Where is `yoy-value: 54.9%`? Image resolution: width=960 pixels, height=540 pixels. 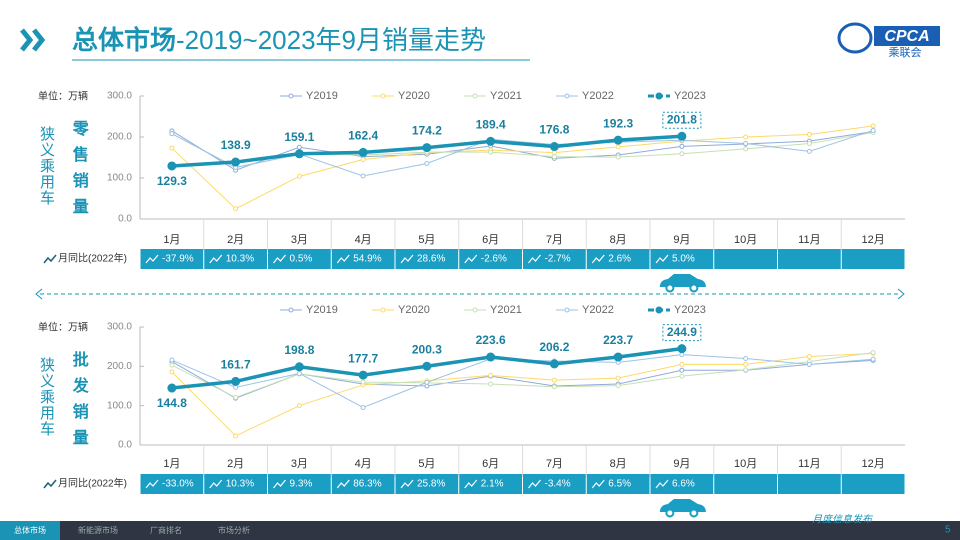
yoy-value: 54.9% is located at coordinates (367, 259).